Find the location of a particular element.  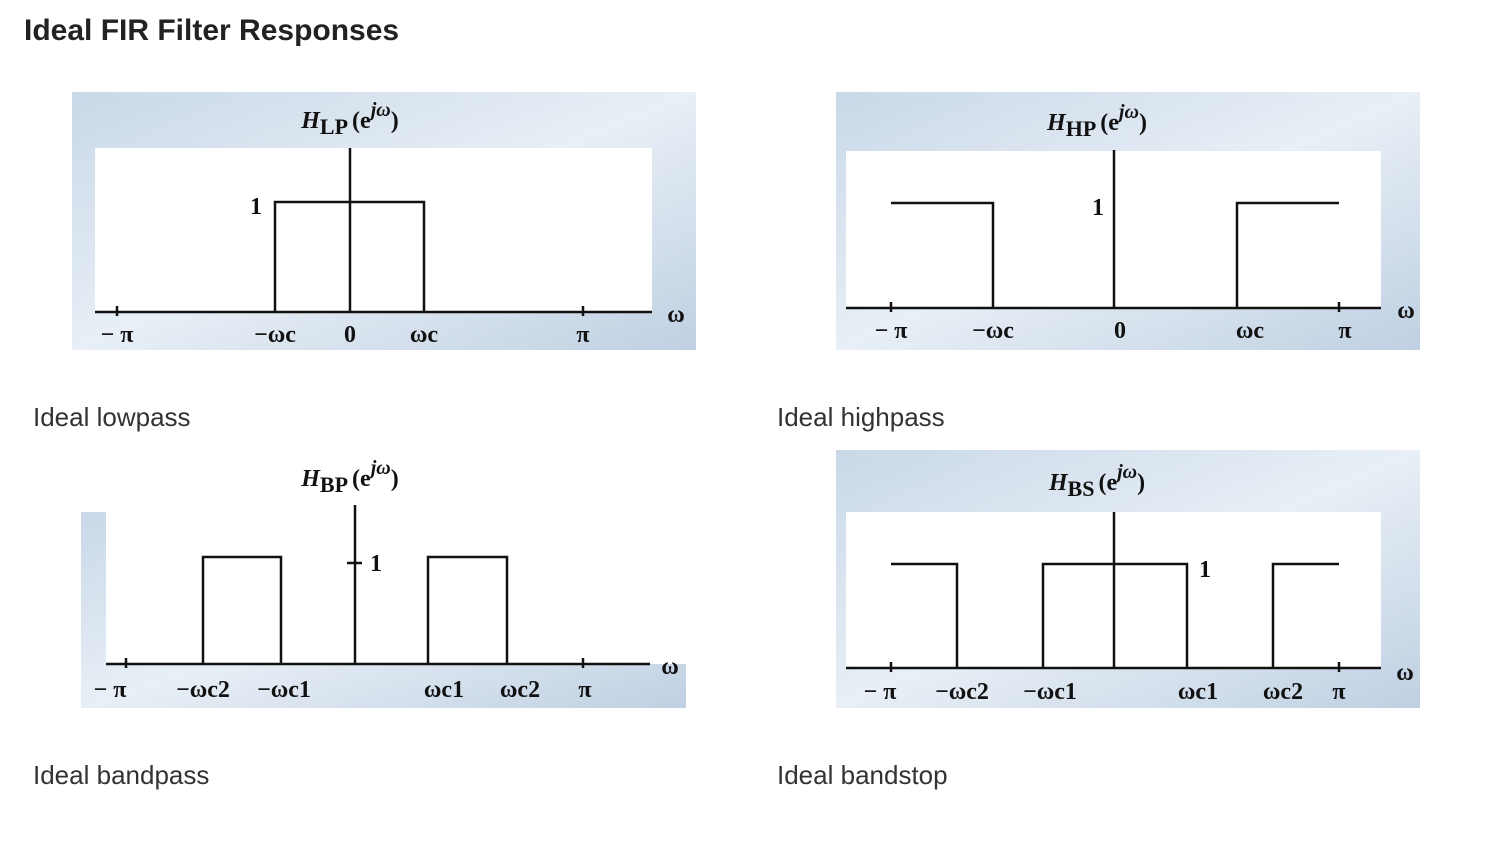

function-subscript: BS is located at coordinates (1081, 488).